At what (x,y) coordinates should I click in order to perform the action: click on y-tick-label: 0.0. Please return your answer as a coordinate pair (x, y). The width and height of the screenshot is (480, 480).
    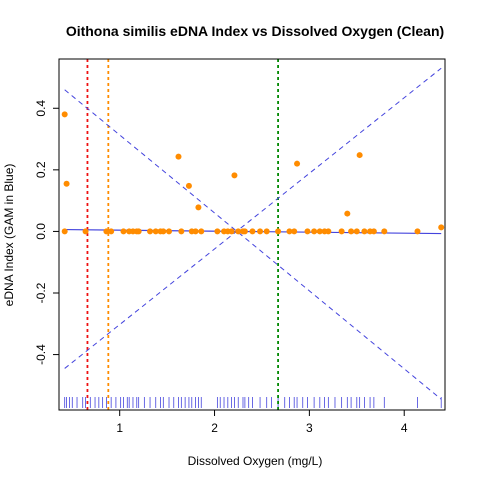
    Looking at the image, I should click on (41, 231).